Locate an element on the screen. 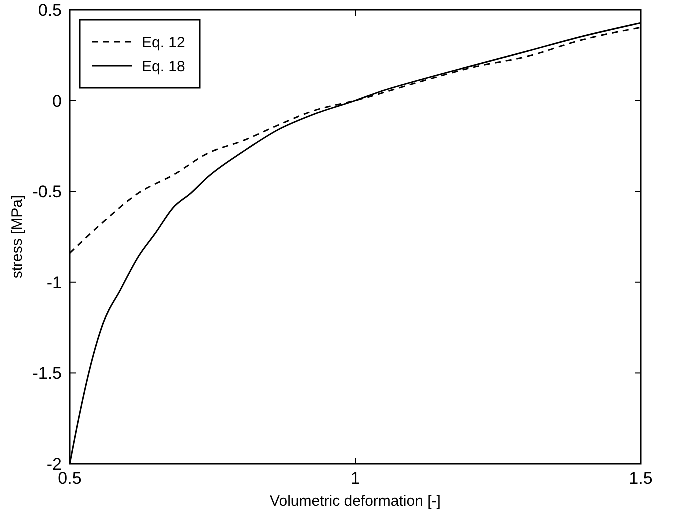 This screenshot has height=514, width=673. y-tick-label: -1.5 is located at coordinates (47, 374).